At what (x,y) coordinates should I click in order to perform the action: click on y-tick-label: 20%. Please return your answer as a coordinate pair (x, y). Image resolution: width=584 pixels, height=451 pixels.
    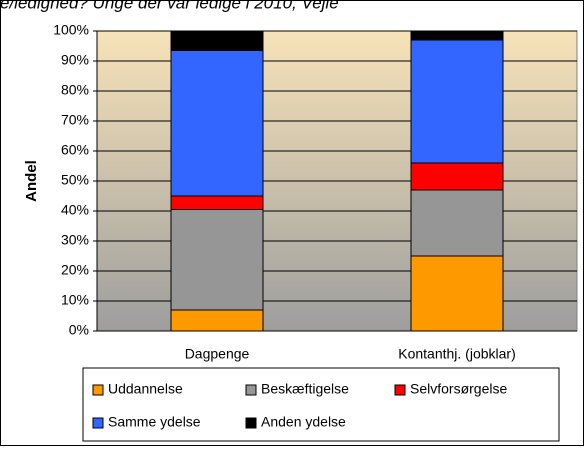
    Looking at the image, I should click on (75, 270).